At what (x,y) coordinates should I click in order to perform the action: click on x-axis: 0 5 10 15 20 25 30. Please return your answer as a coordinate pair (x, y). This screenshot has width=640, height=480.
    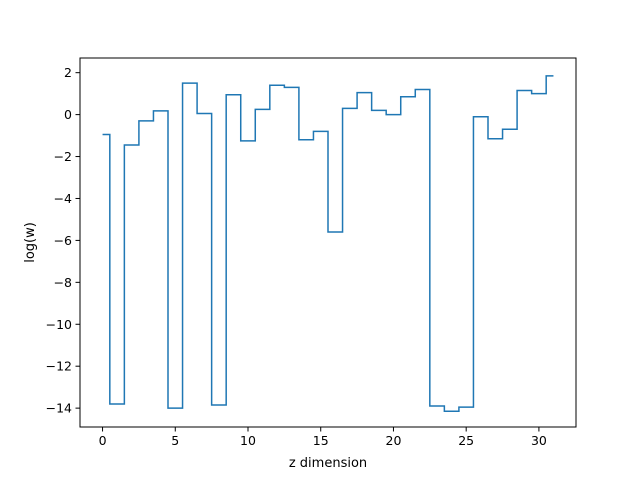
    Looking at the image, I should click on (323, 437).